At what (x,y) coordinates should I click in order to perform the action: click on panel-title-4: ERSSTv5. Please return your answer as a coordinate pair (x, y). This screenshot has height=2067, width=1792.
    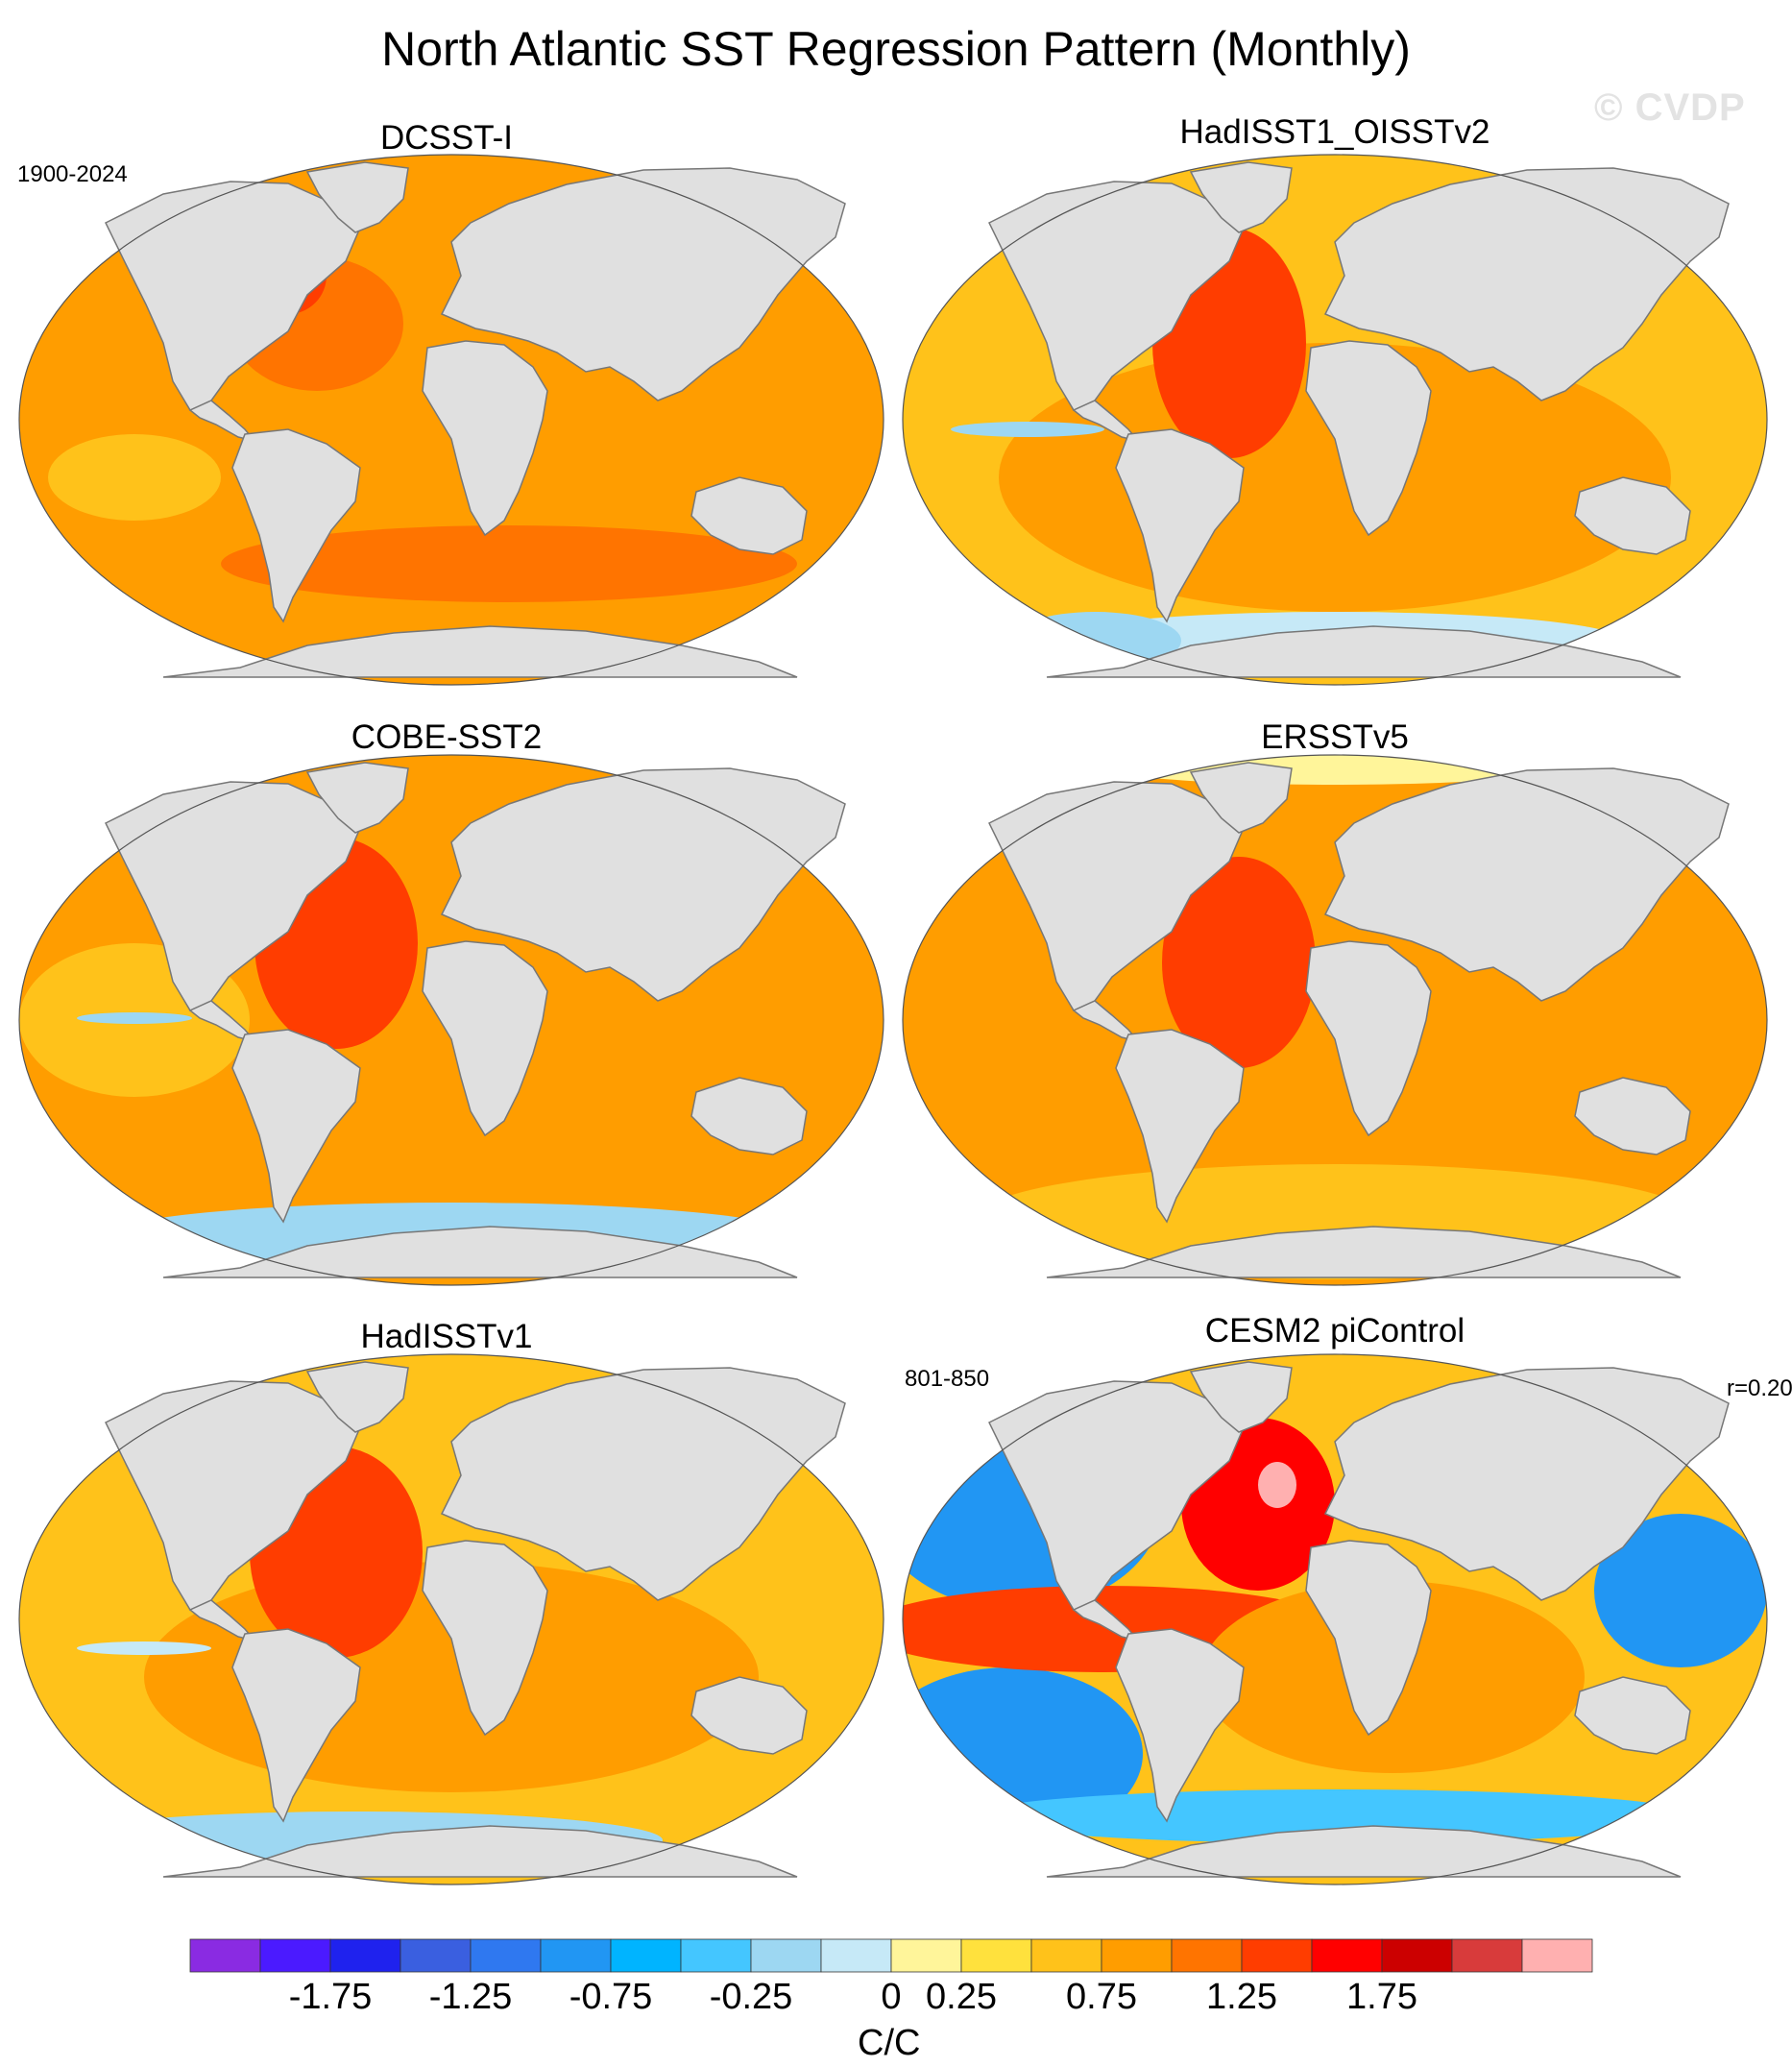
    Looking at the image, I should click on (1335, 737).